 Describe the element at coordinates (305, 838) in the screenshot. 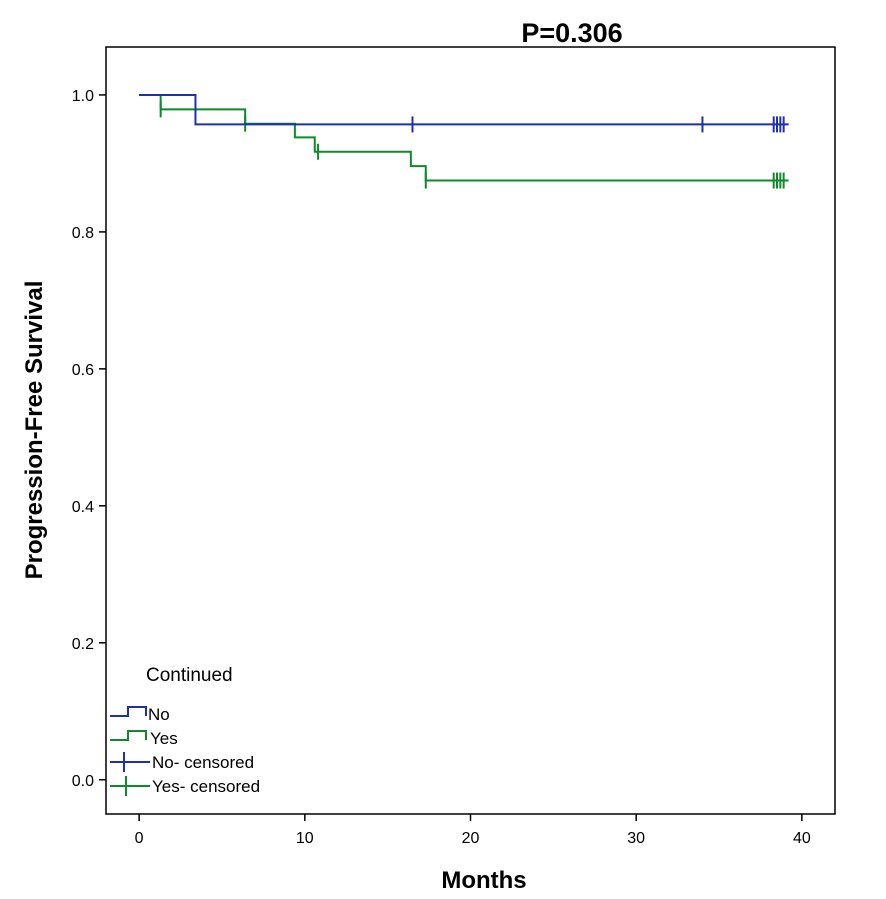

I see `x-tick-label: 10` at that location.